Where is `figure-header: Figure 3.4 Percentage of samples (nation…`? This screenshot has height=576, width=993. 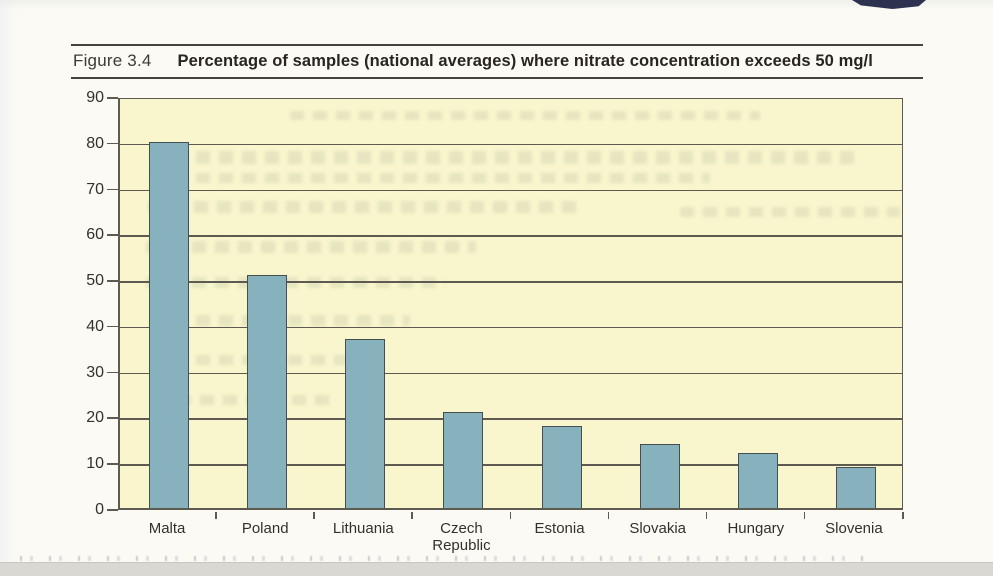
figure-header: Figure 3.4 Percentage of samples (nation… is located at coordinates (497, 61).